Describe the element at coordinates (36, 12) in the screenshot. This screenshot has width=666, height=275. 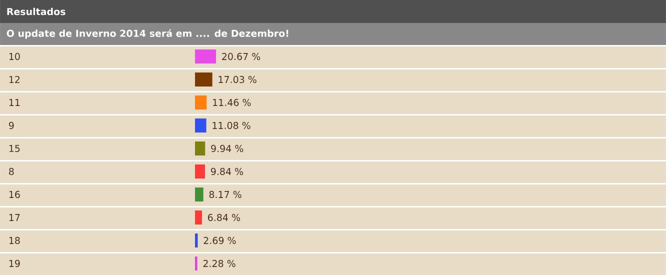
I see `text: Resultados` at that location.